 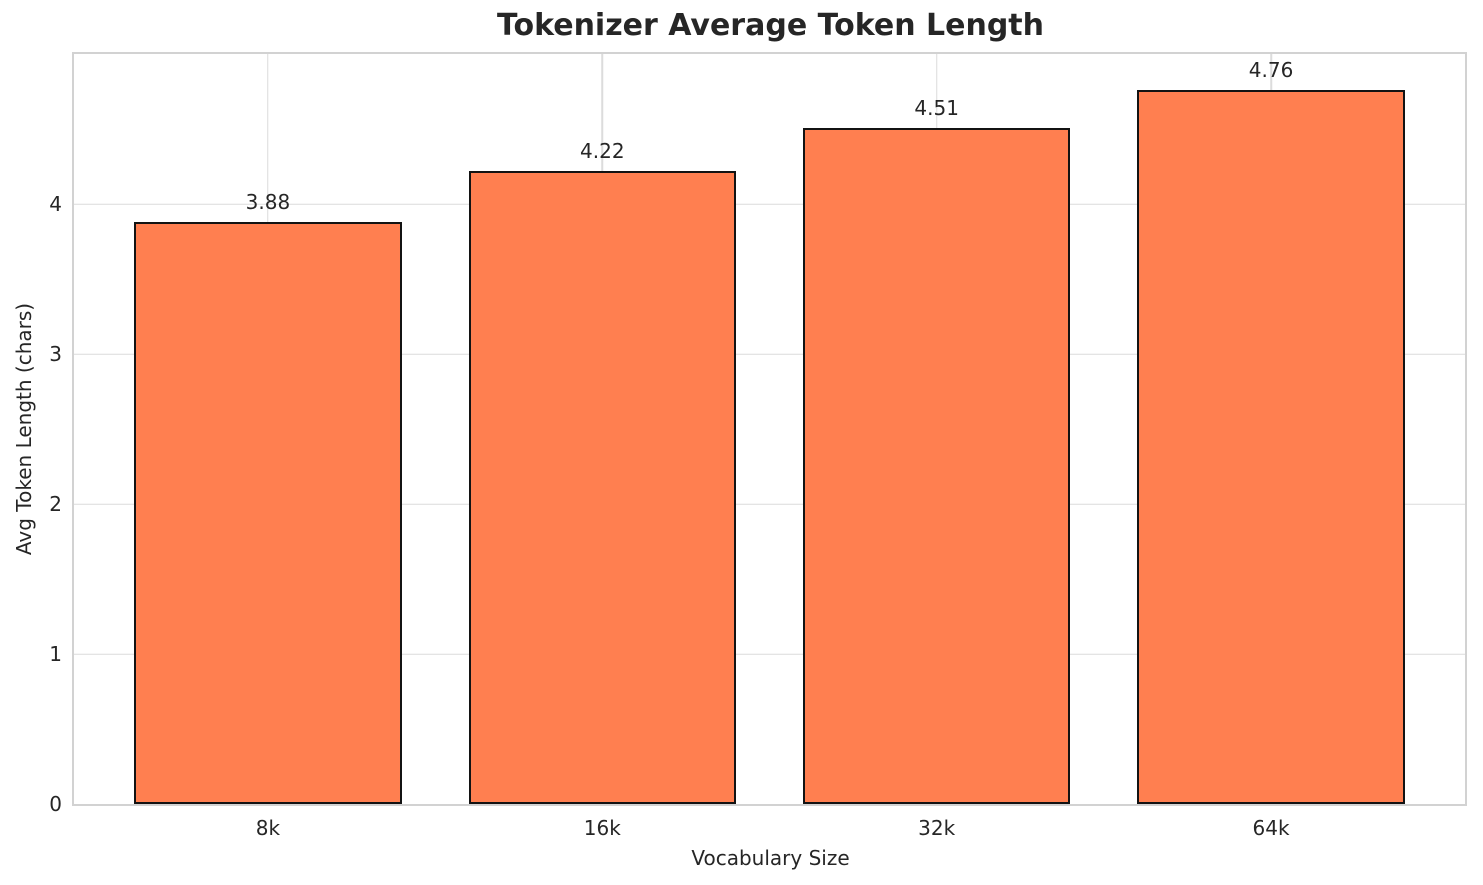 What do you see at coordinates (1271, 447) in the screenshot?
I see `bar-64k` at bounding box center [1271, 447].